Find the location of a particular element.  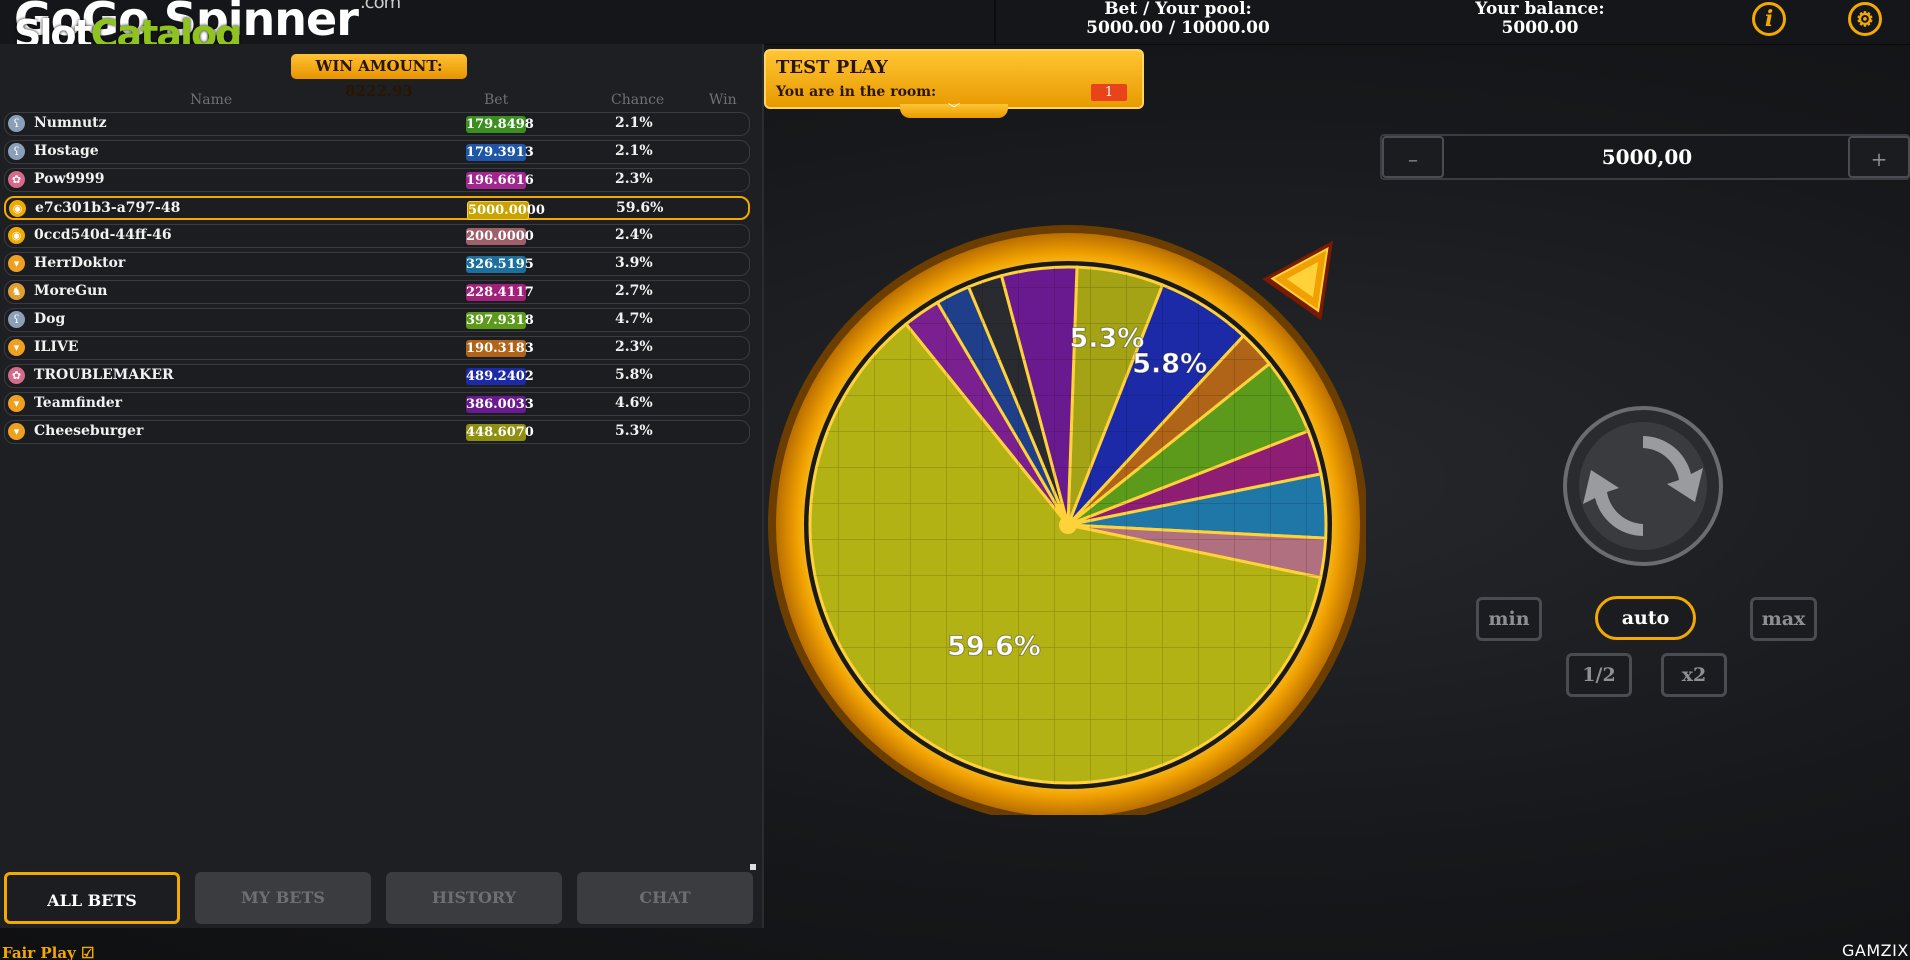

bet-row: ʕ Numnutz 179.8498 2.1% is located at coordinates (377, 124).